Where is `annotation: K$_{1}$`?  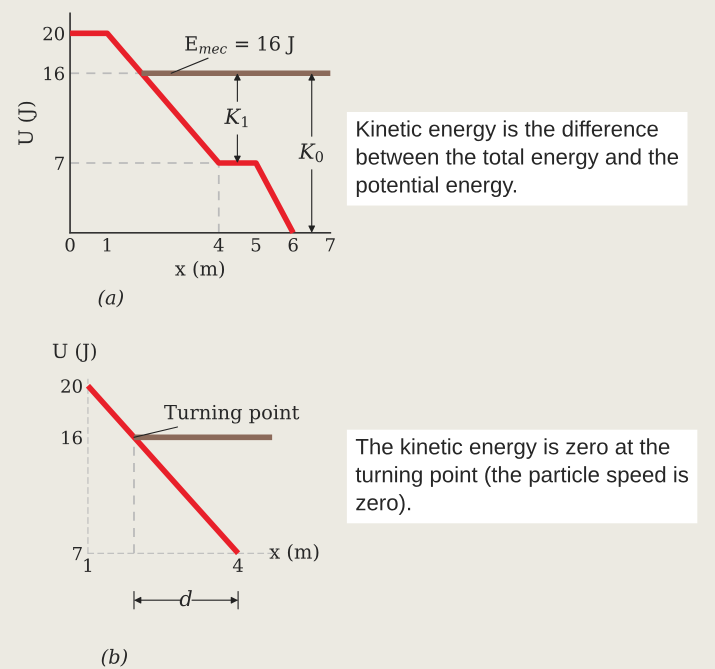
annotation: K$_{1}$ is located at coordinates (236, 118).